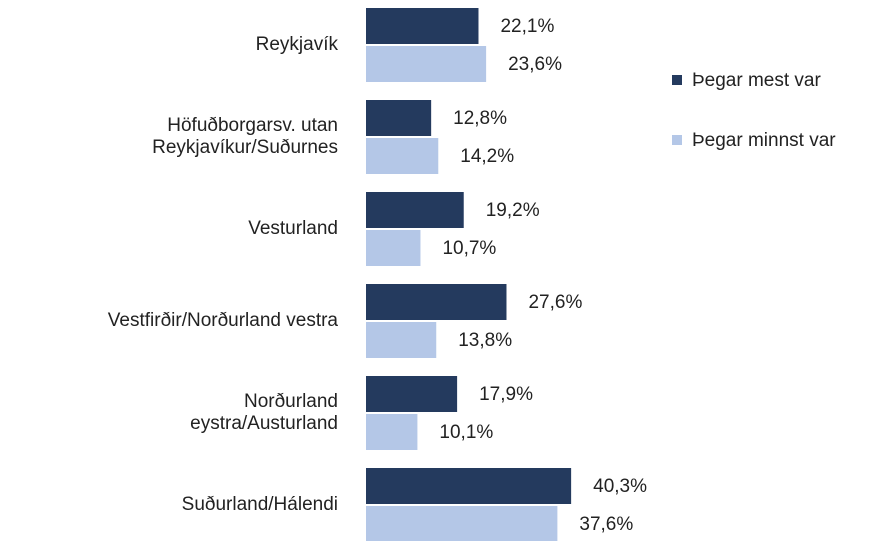  What do you see at coordinates (297, 44) in the screenshot?
I see `category-label: Reykjavík` at bounding box center [297, 44].